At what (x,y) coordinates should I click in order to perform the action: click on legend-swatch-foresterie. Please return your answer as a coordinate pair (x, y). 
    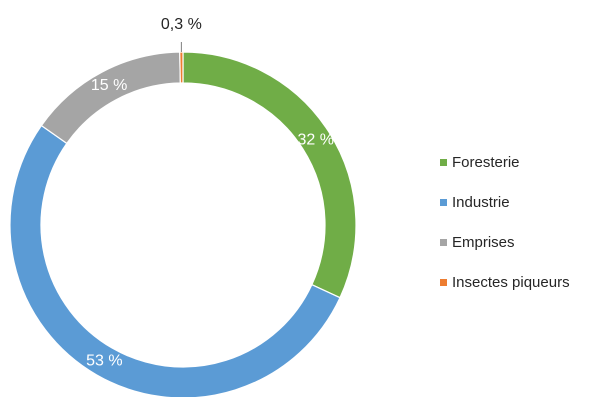
    Looking at the image, I should click on (443, 162).